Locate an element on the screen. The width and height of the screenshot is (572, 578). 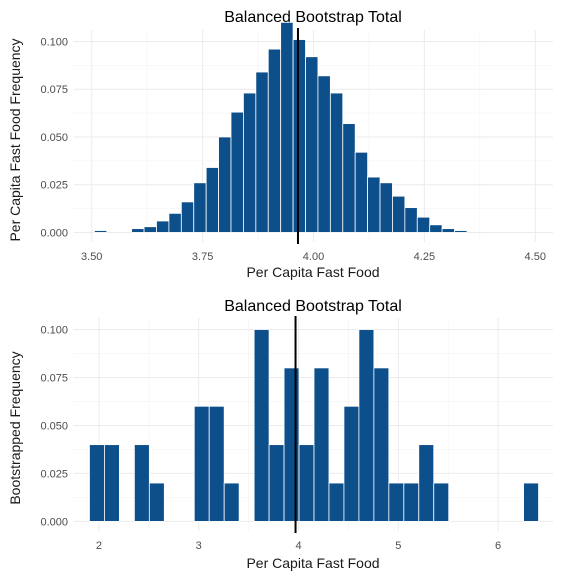
x-tick-label: 4.50 is located at coordinates (535, 257).